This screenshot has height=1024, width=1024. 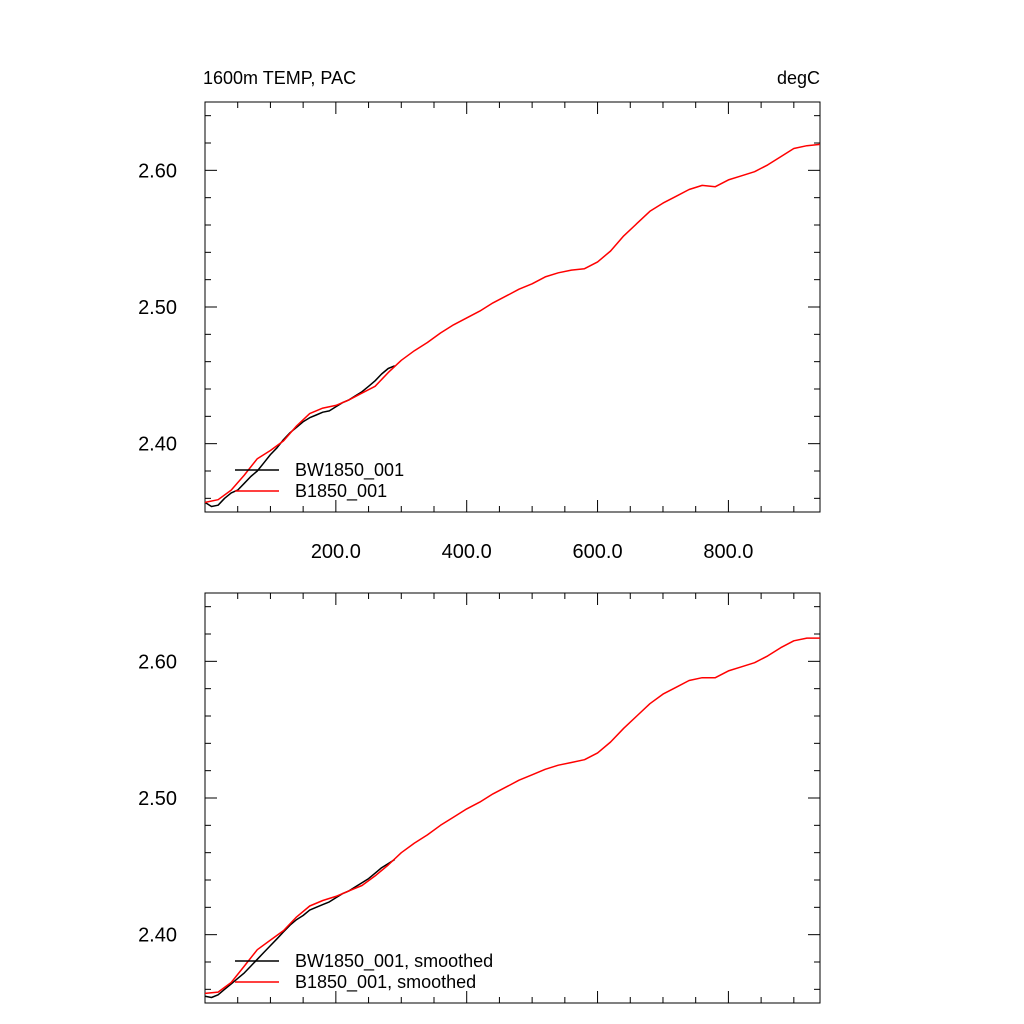 I want to click on units-label: degC, so click(x=798, y=78).